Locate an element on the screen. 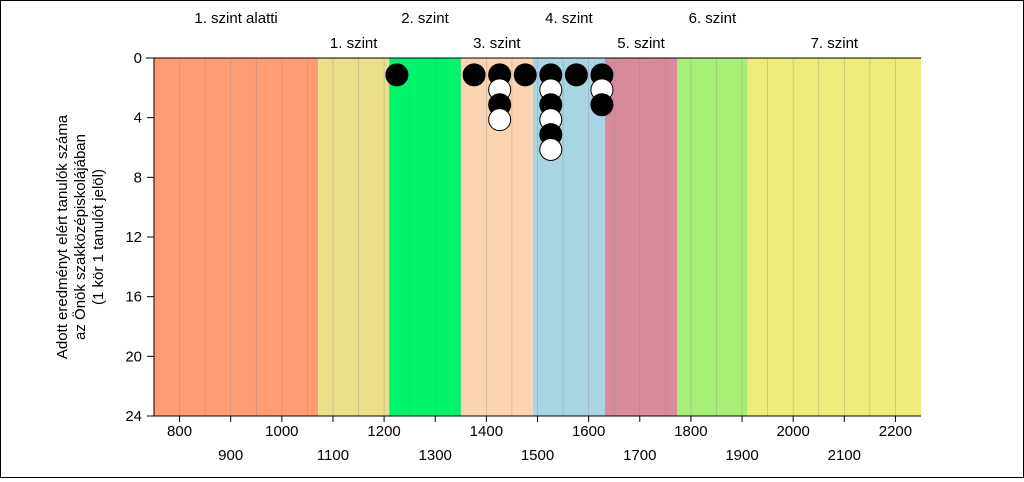 The height and width of the screenshot is (482, 1024). x-tick-label: 1200 is located at coordinates (383, 431).